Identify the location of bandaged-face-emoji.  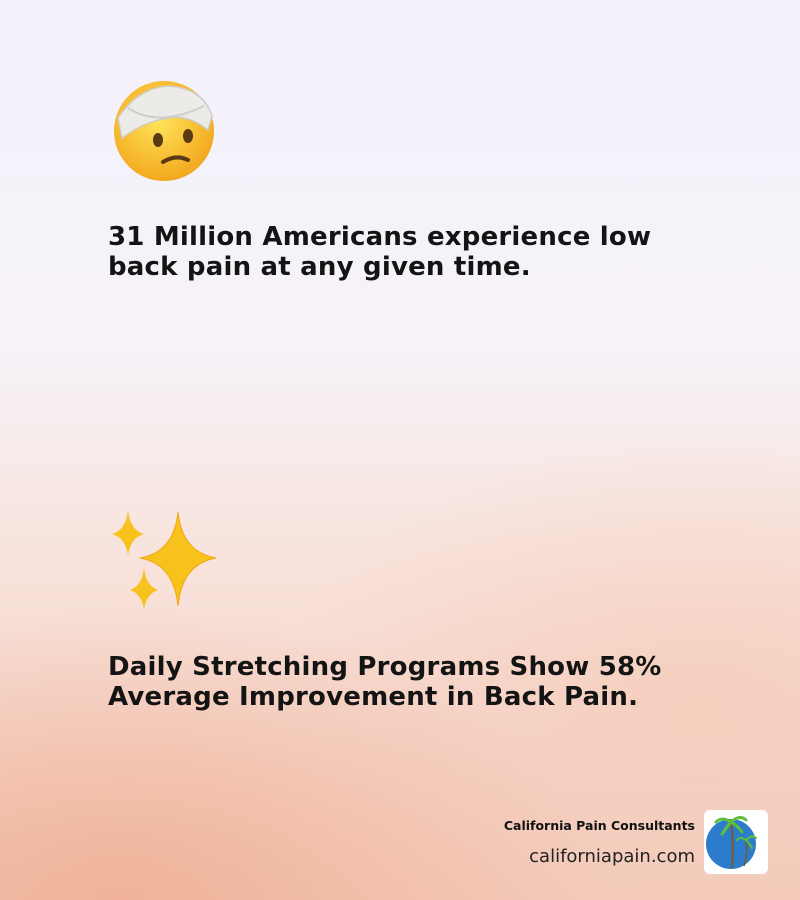
(164, 131).